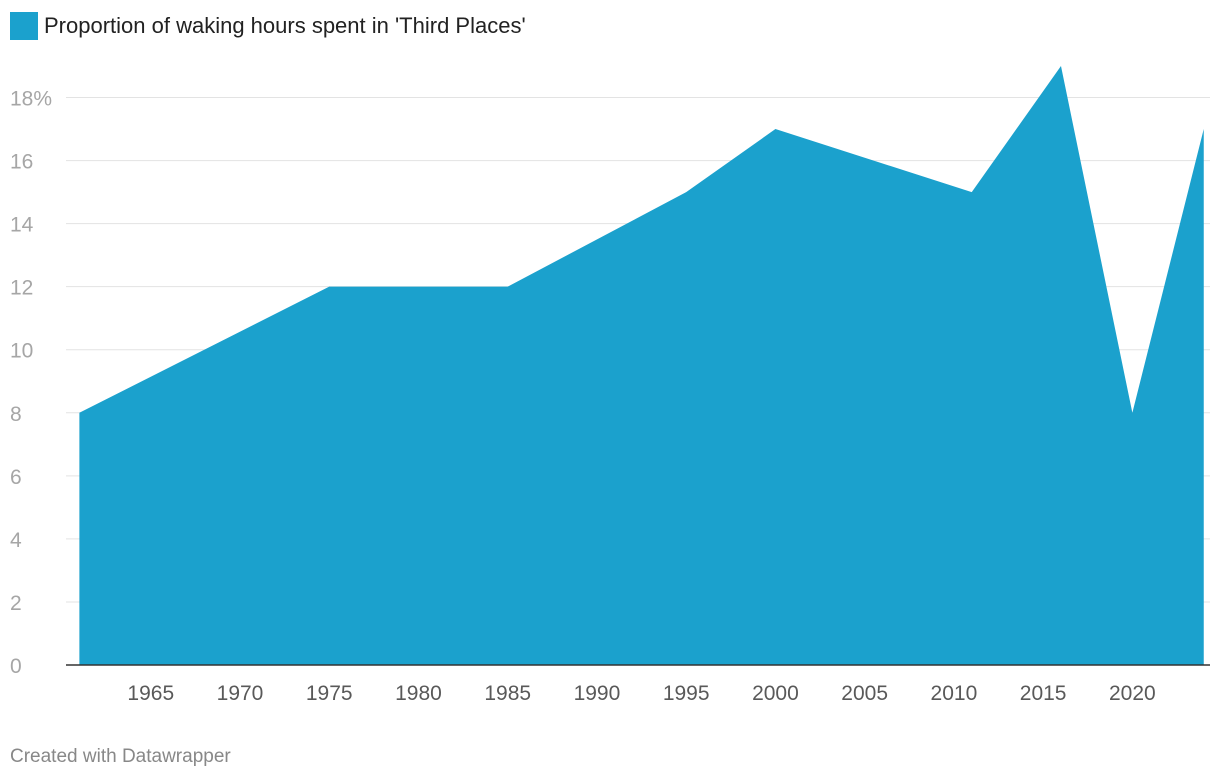 Image resolution: width=1220 pixels, height=782 pixels. What do you see at coordinates (1132, 693) in the screenshot?
I see `x-tick-label: 2020` at bounding box center [1132, 693].